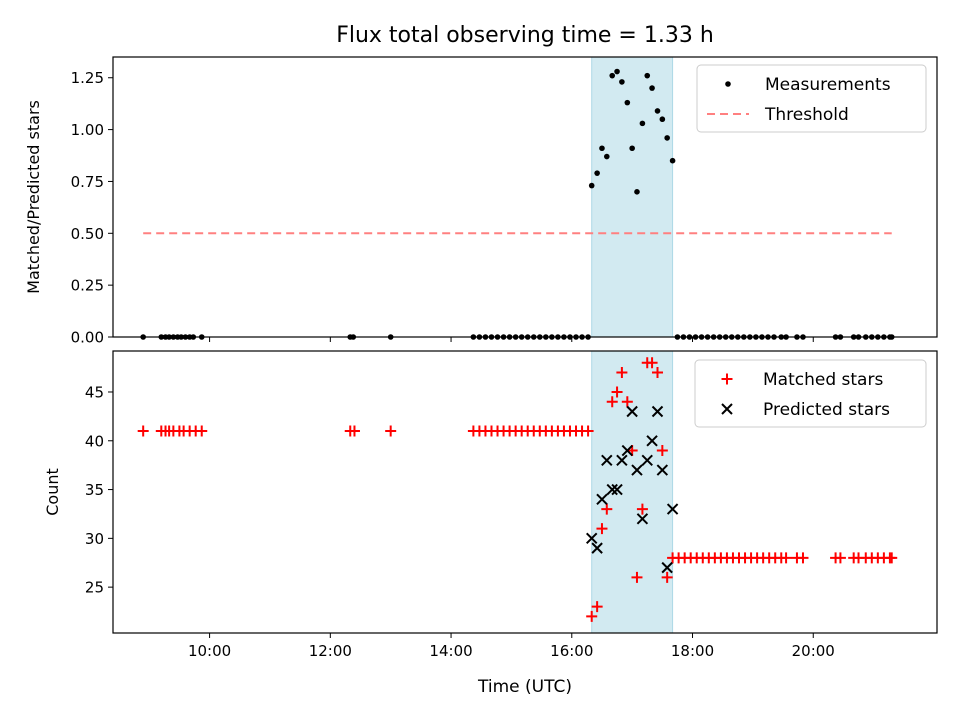 This screenshot has width=960, height=720. What do you see at coordinates (94, 588) in the screenshot?
I see `y-tick-label: 25` at bounding box center [94, 588].